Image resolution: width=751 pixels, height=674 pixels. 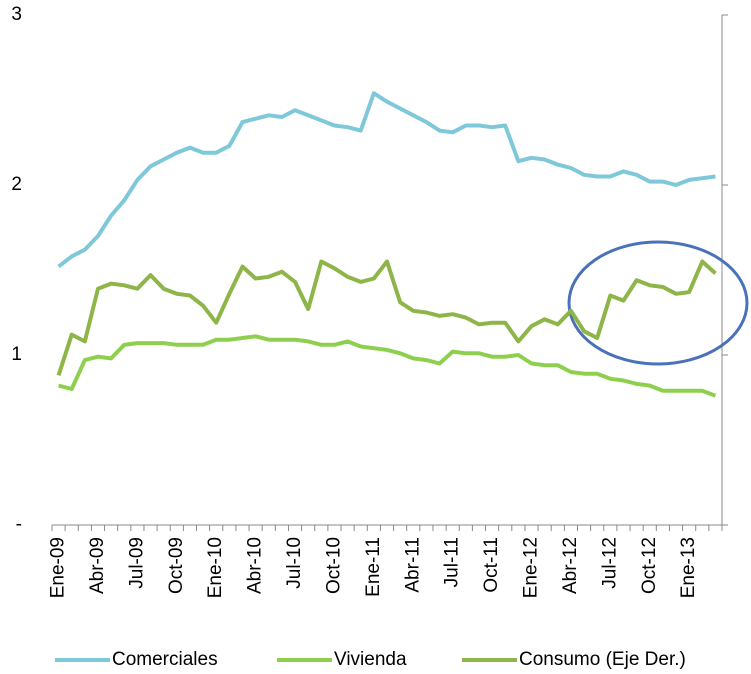 What do you see at coordinates (176, 565) in the screenshot?
I see `x-tick-label: Oct-09` at bounding box center [176, 565].